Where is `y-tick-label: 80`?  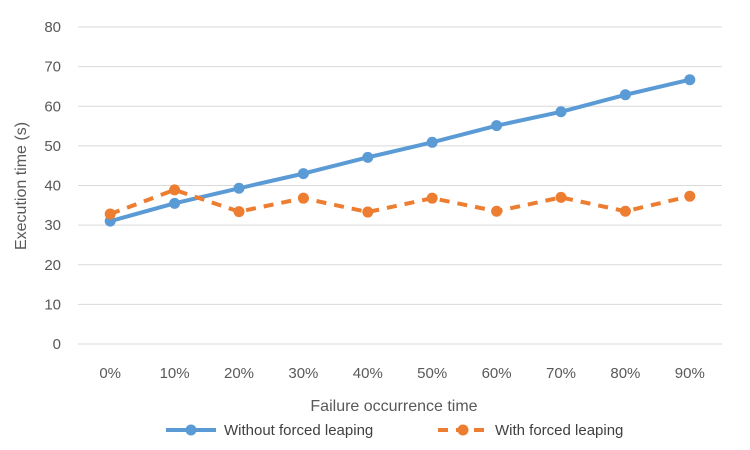
y-tick-label: 80 is located at coordinates (52, 27).